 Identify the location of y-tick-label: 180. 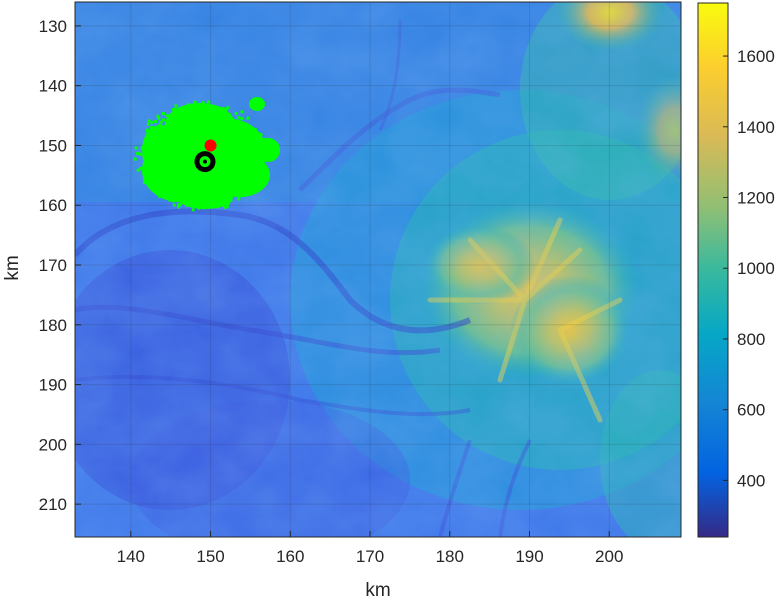
(53, 325).